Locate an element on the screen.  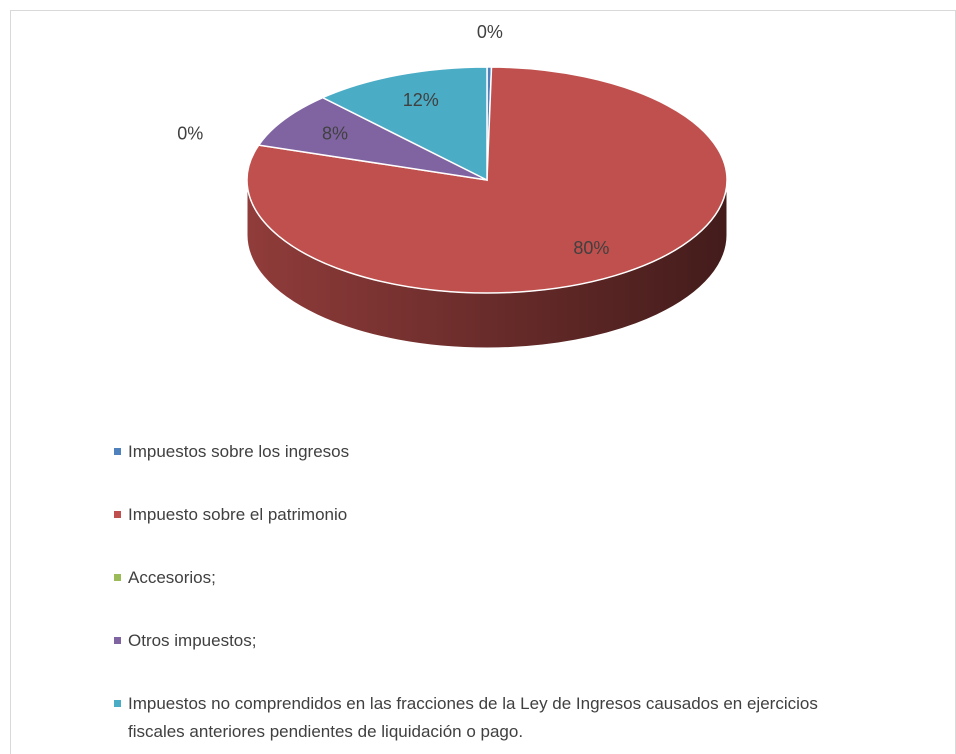
data-label: 80% is located at coordinates (591, 248).